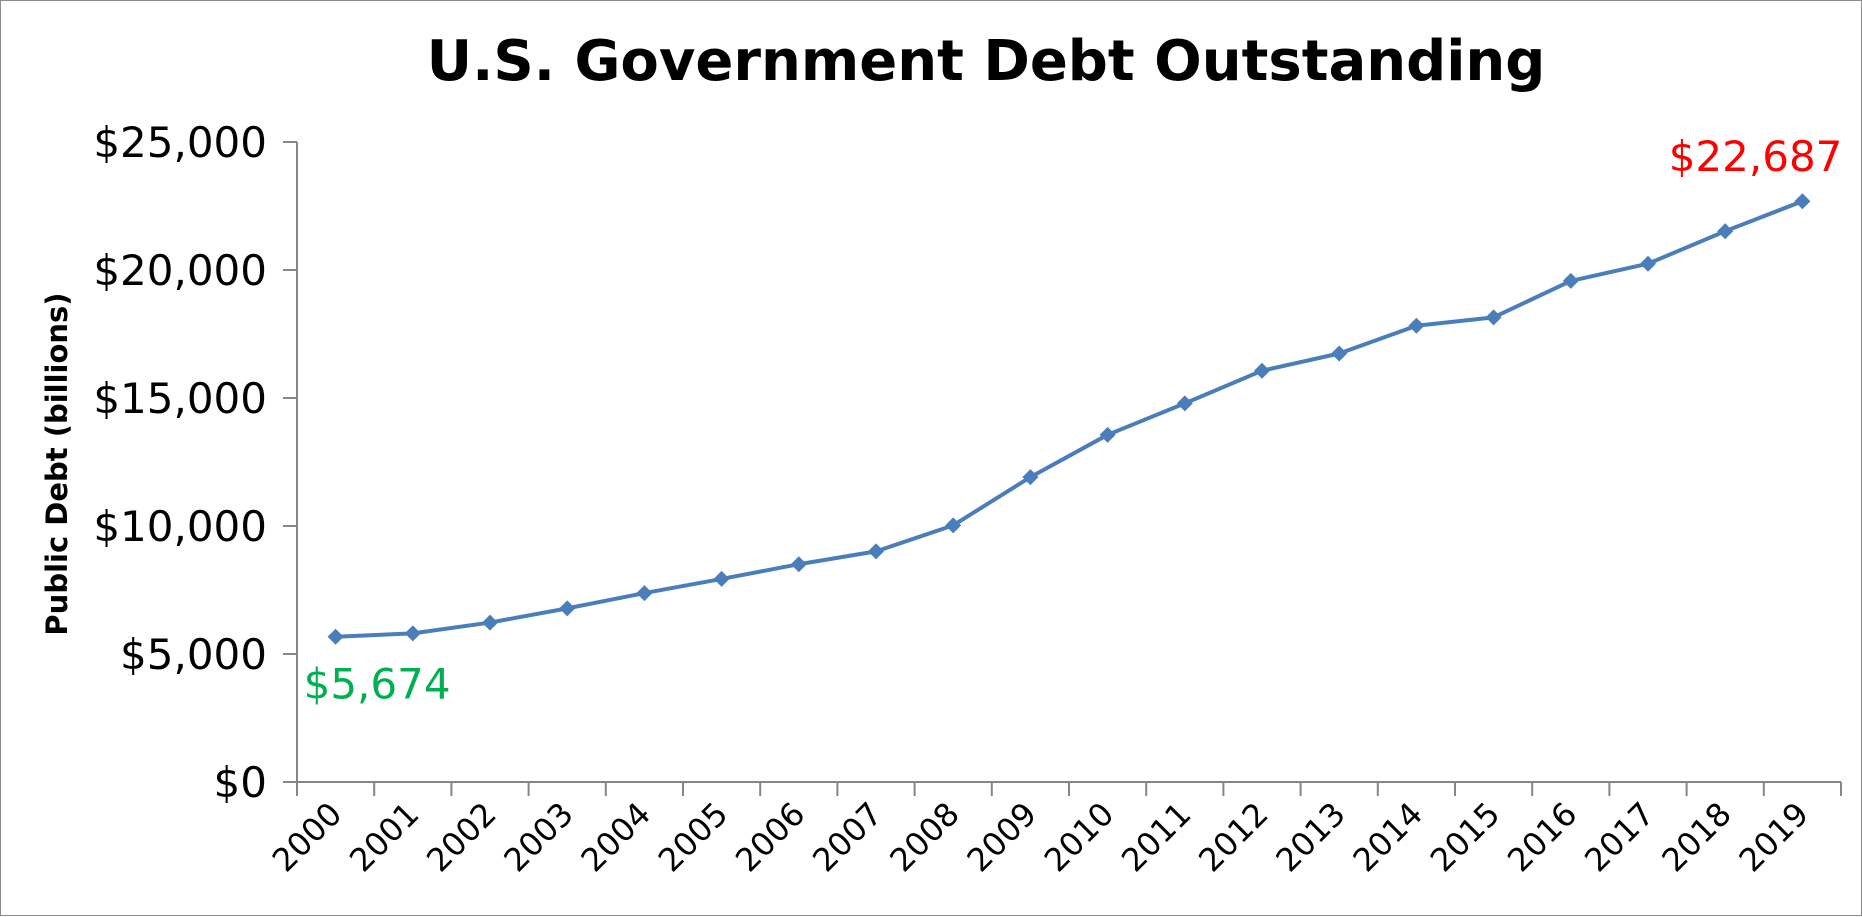  Describe the element at coordinates (180, 142) in the screenshot. I see `y-tick-label: $25,000` at that location.